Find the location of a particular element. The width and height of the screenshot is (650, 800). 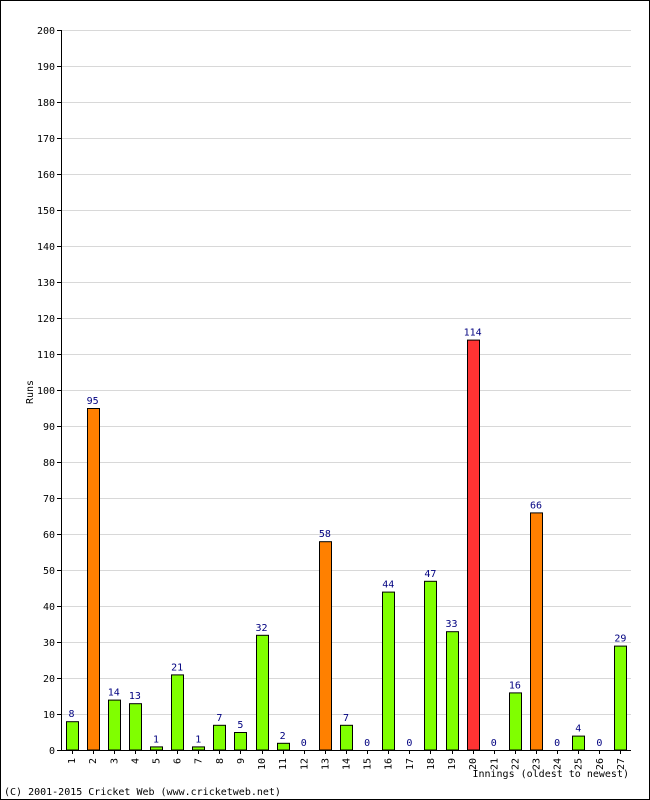

data-label: 13 is located at coordinates (135, 696).